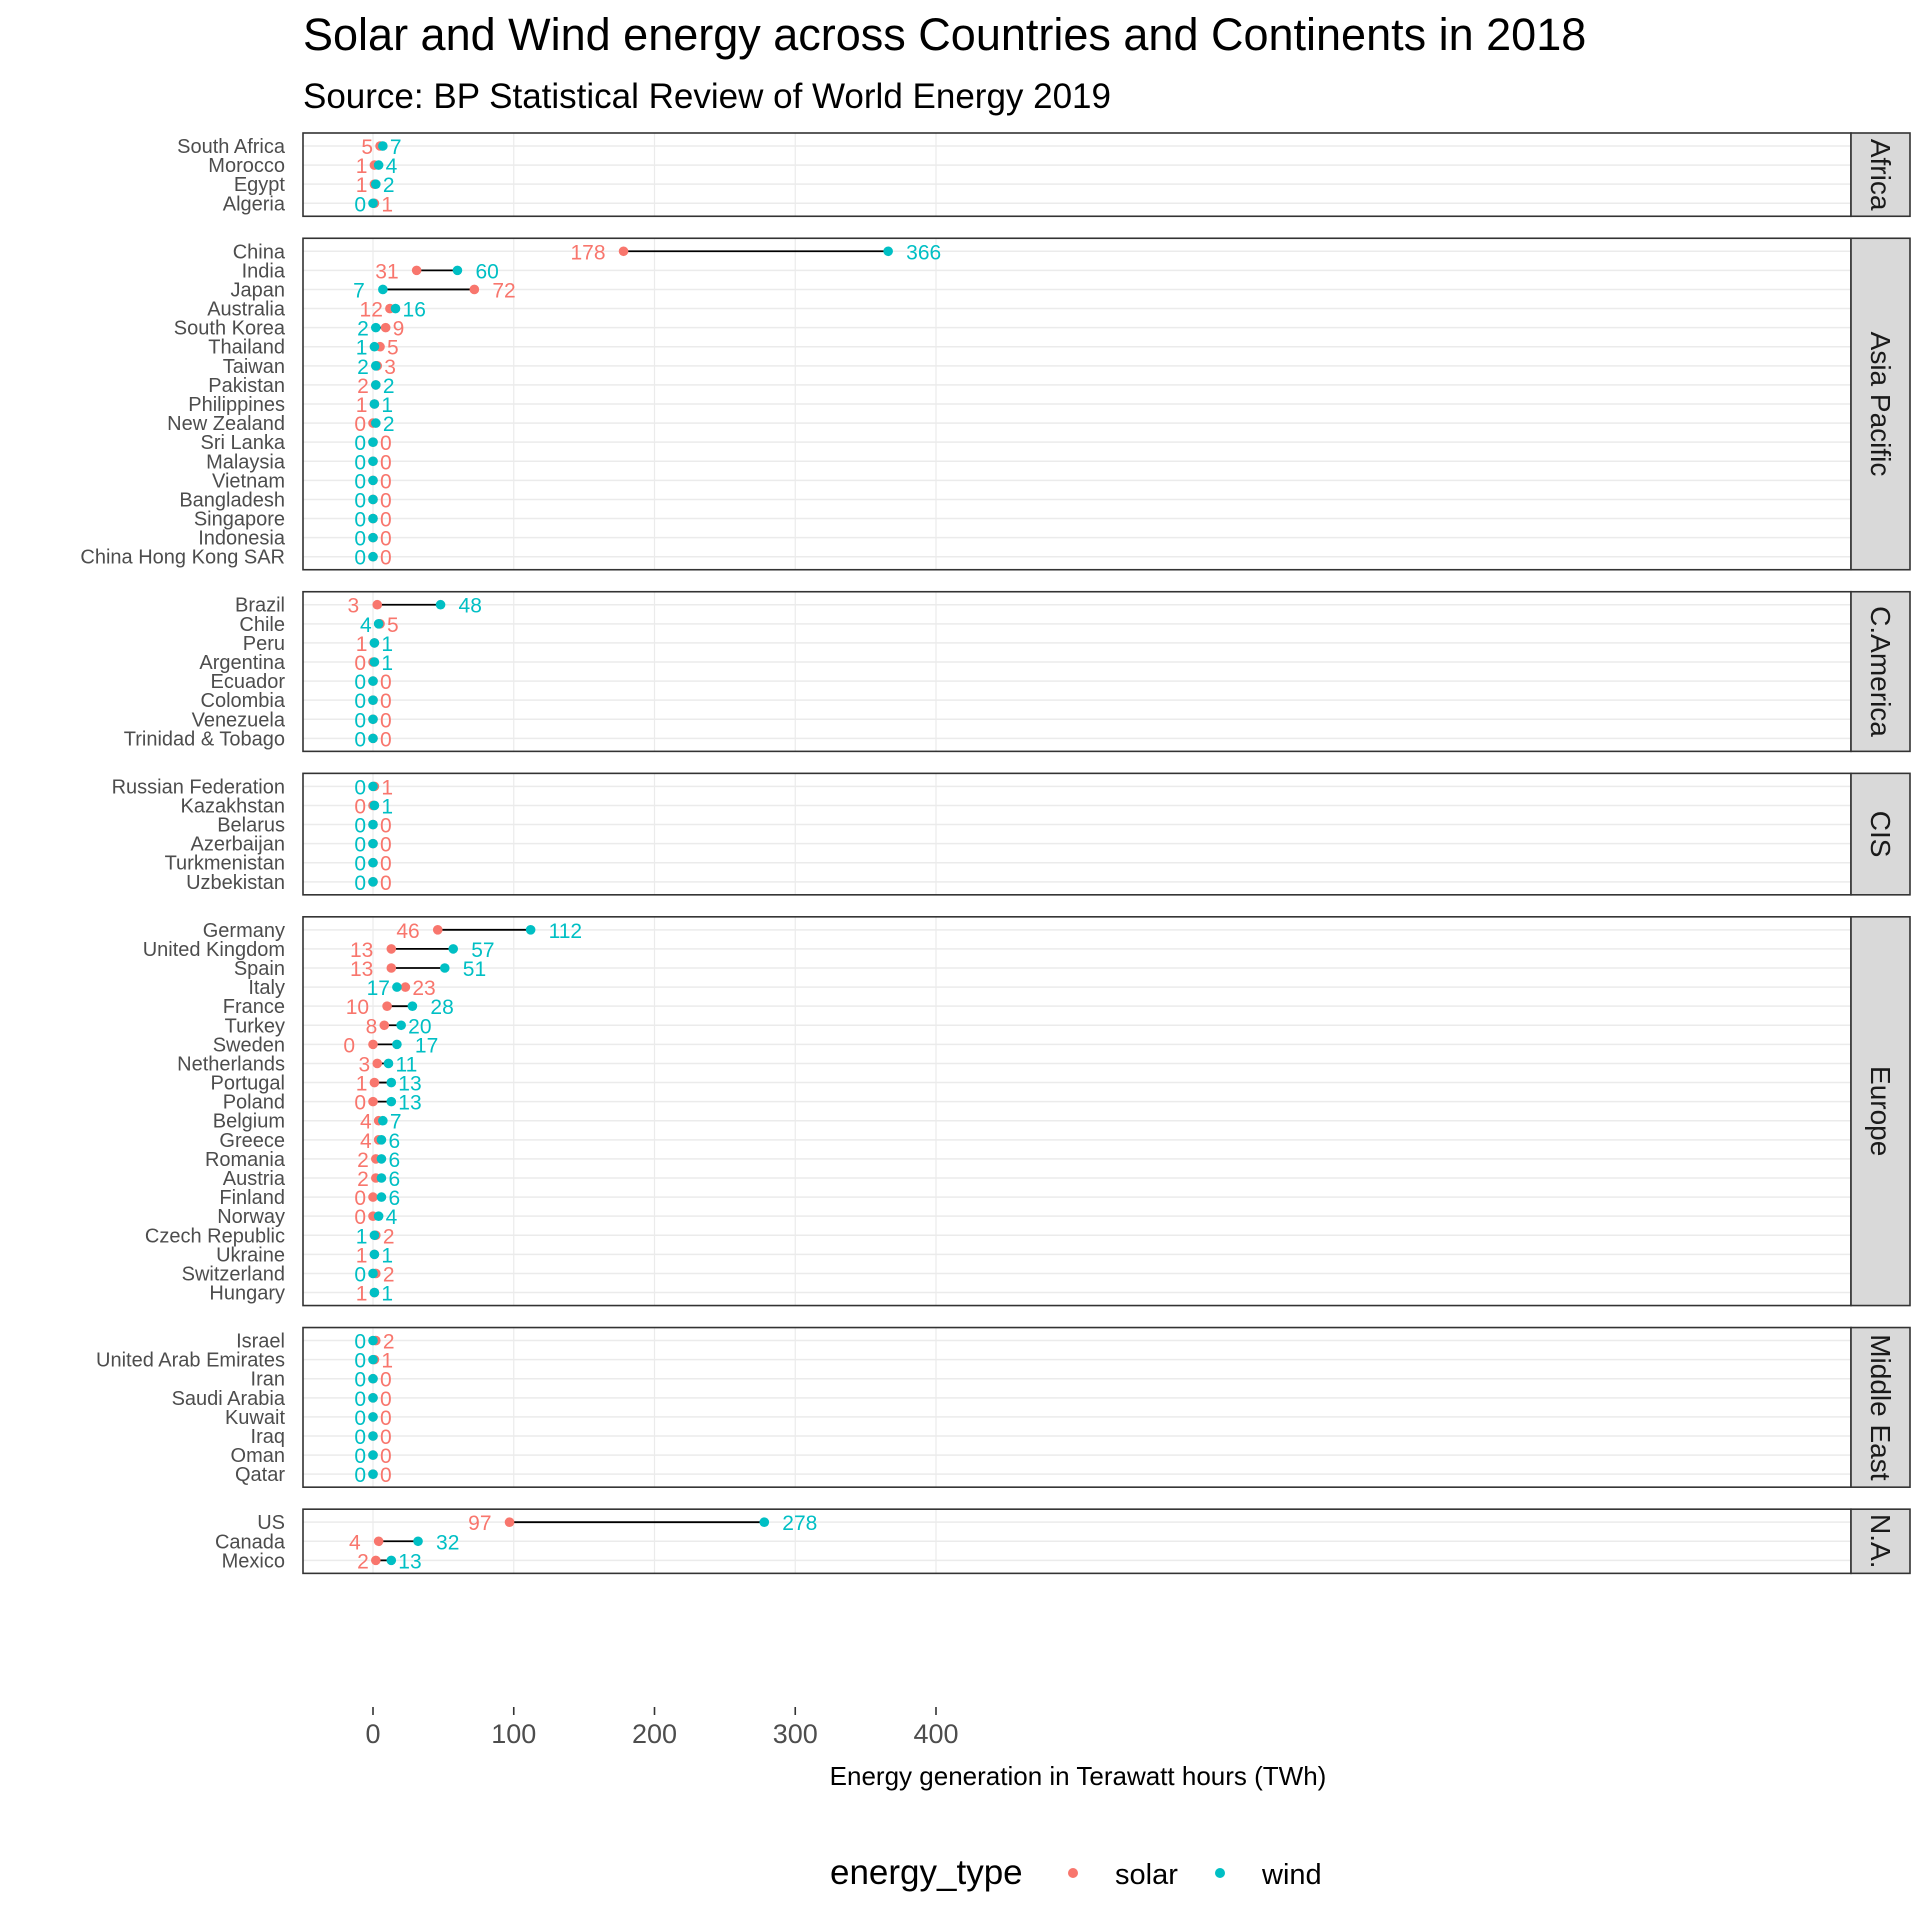 The image size is (1920, 1920). Describe the element at coordinates (198, 787) in the screenshot. I see `country-label: Russian Federation` at that location.